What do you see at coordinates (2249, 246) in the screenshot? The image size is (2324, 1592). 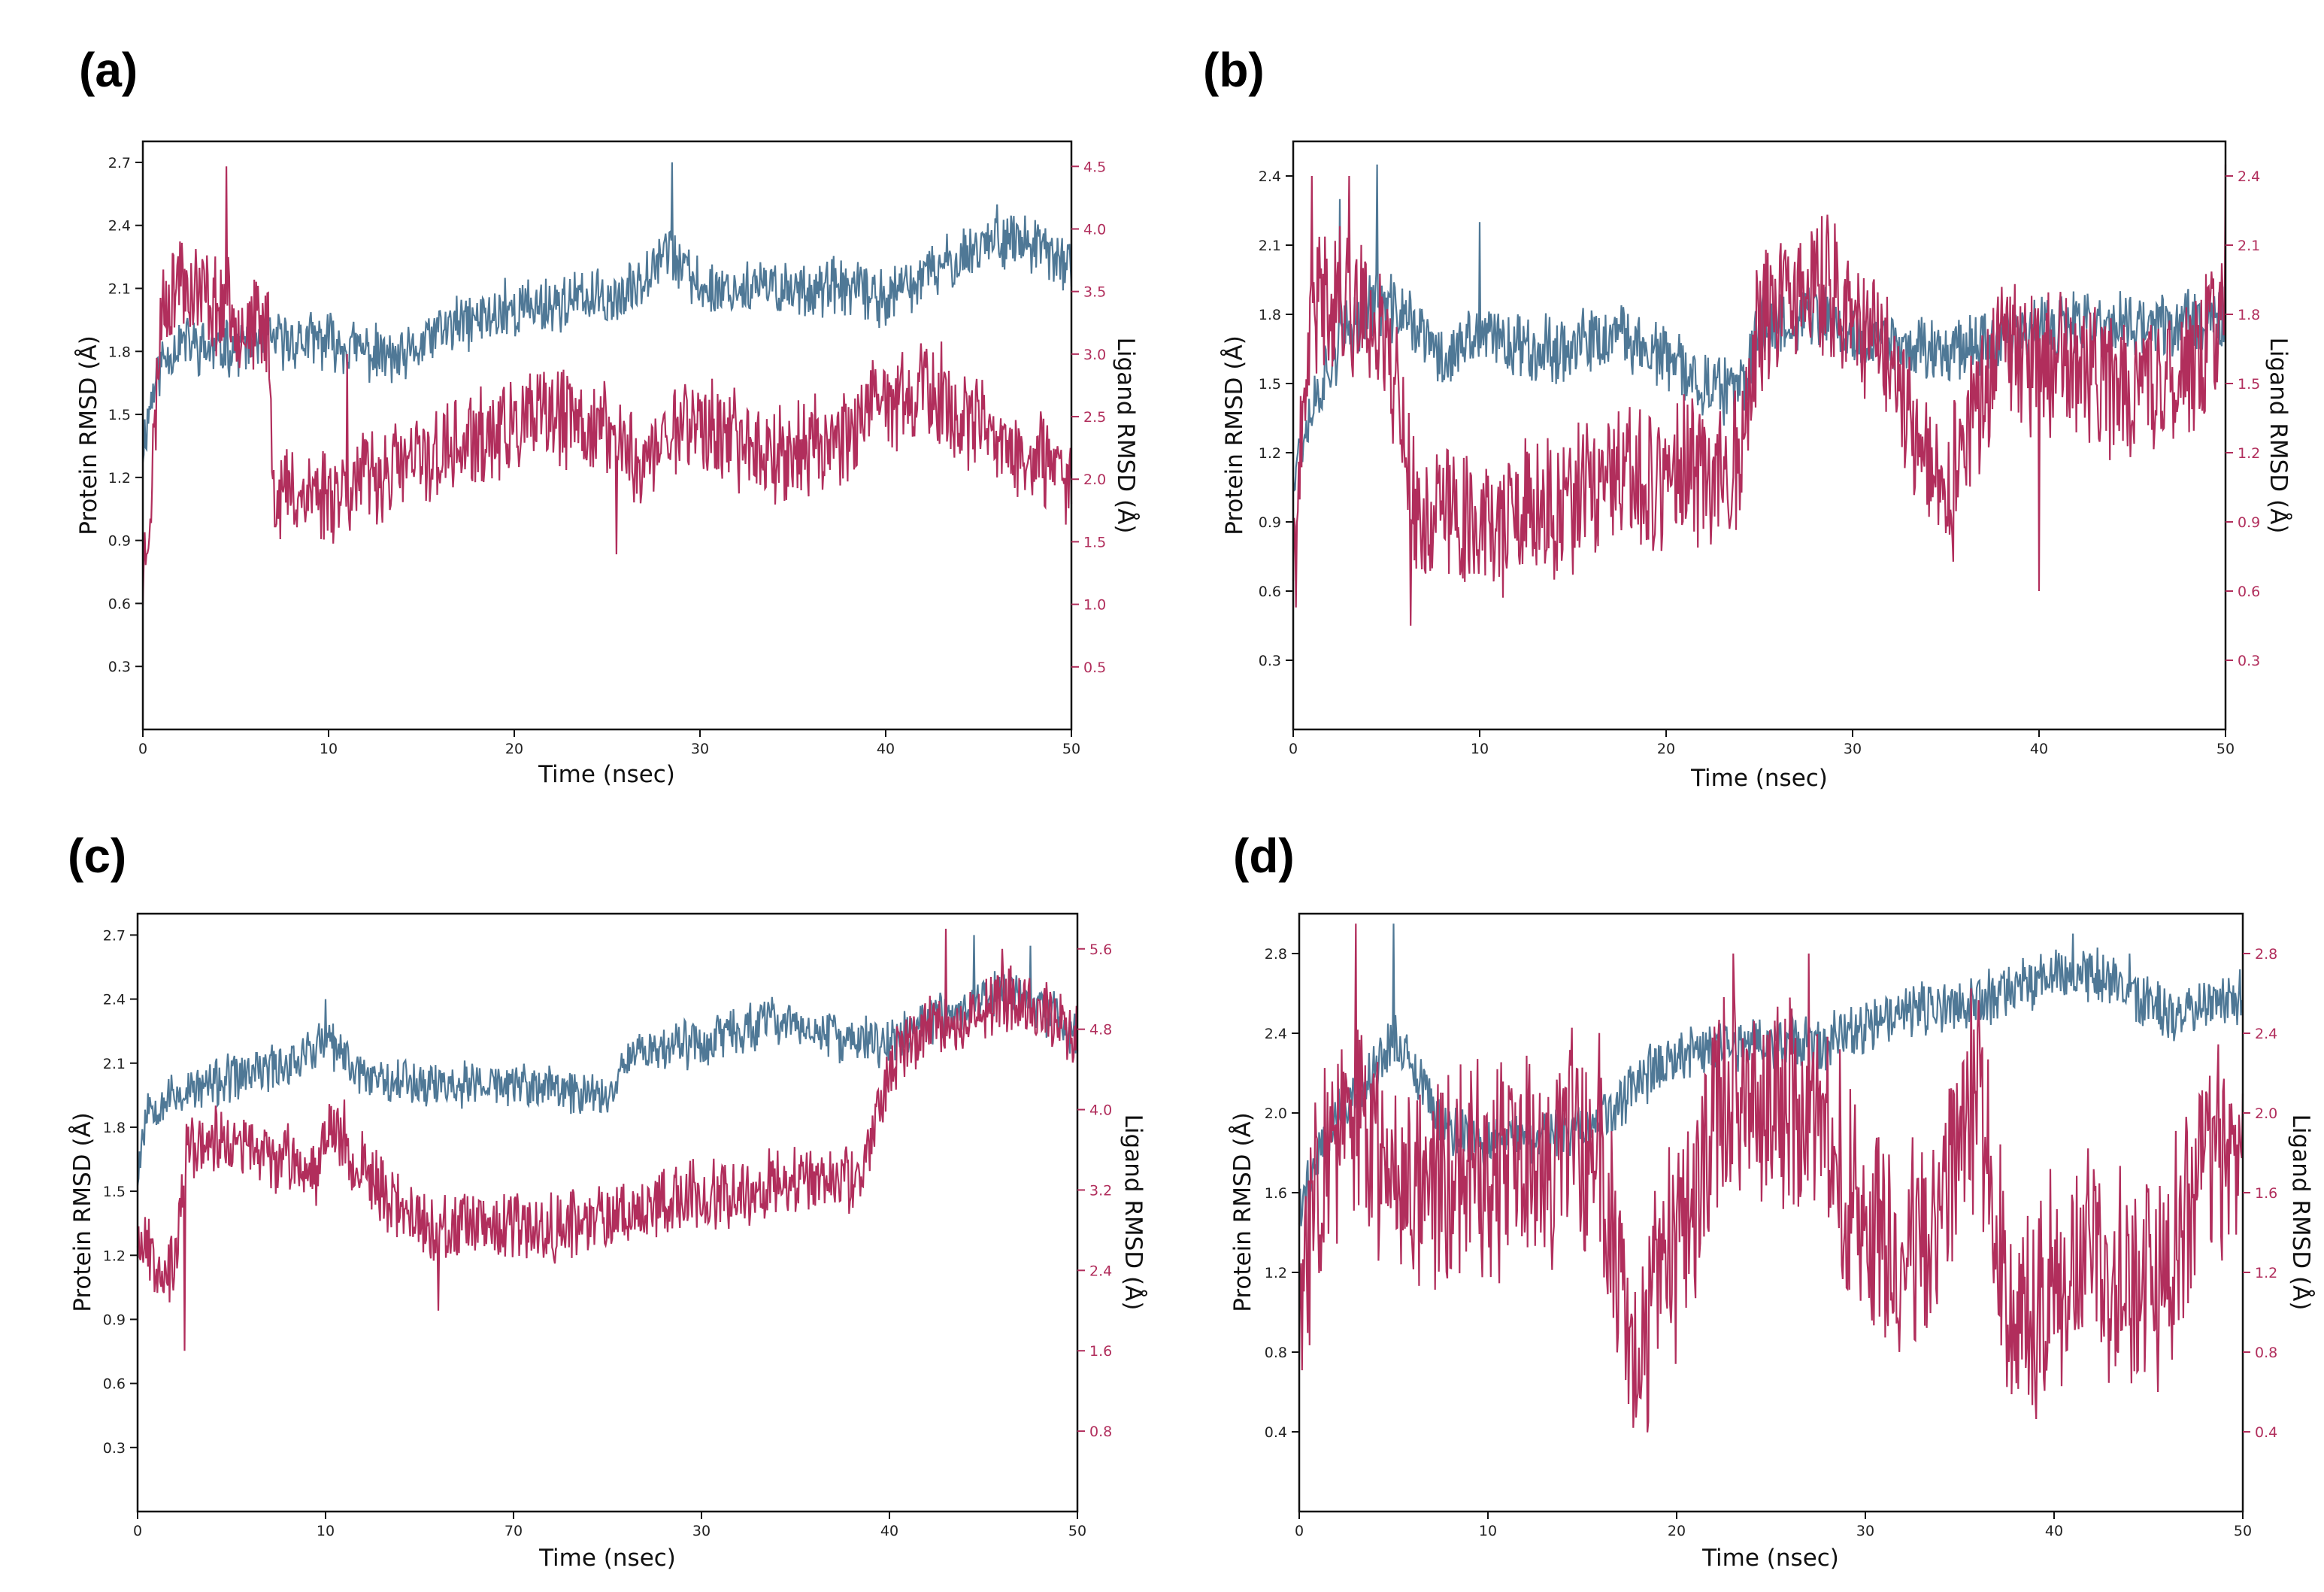 I see `y2-tick-label: 2.1` at bounding box center [2249, 246].